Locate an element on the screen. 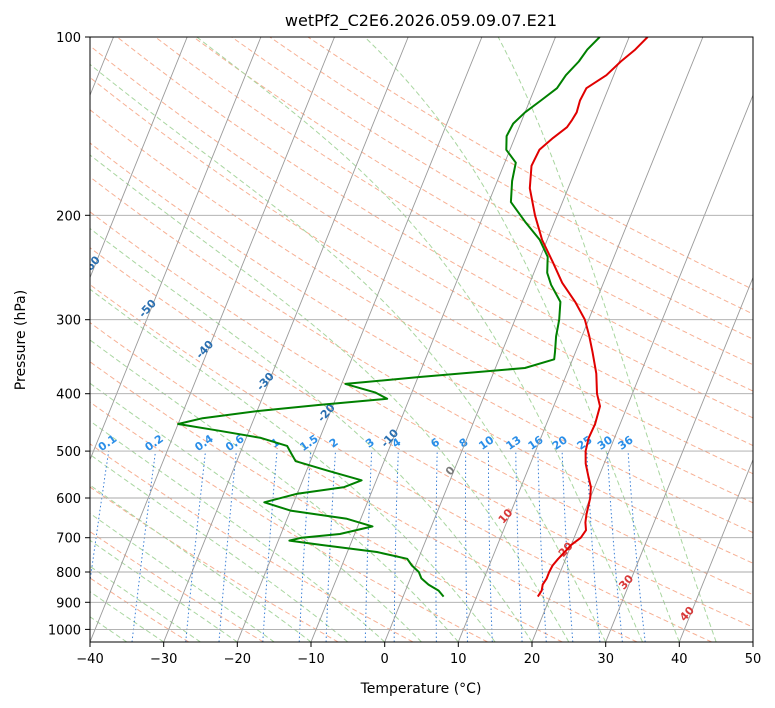 The image size is (775, 708). x-tick-label: −20 is located at coordinates (237, 659).